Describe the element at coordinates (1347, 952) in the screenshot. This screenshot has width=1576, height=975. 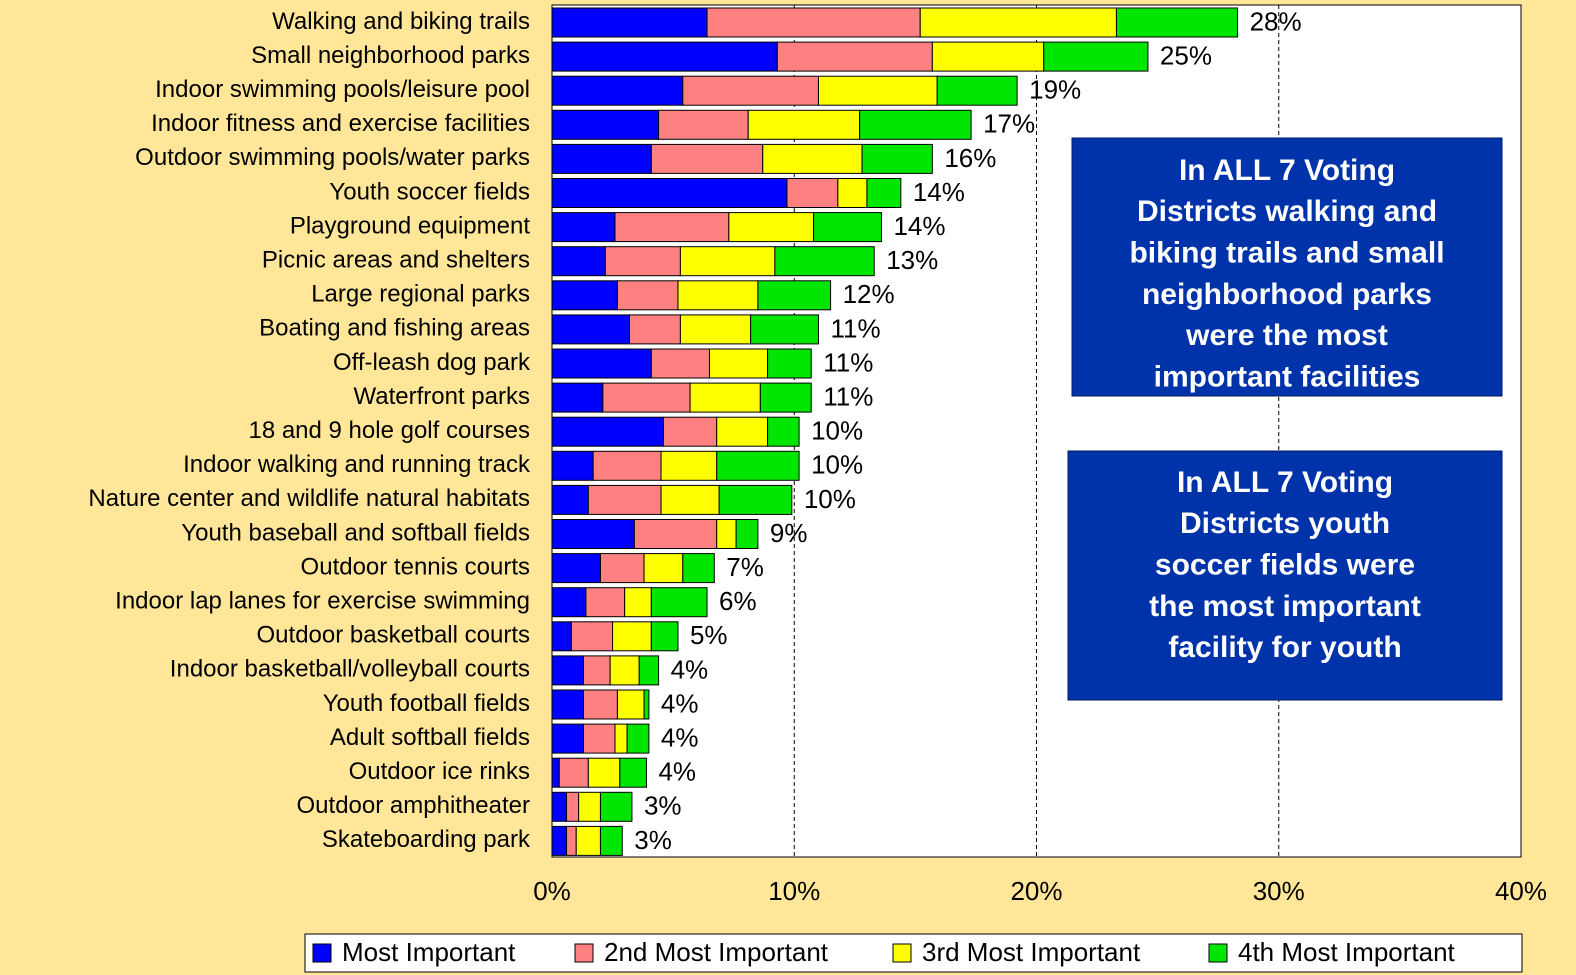
I see `legend-label: 4th Most Important` at that location.